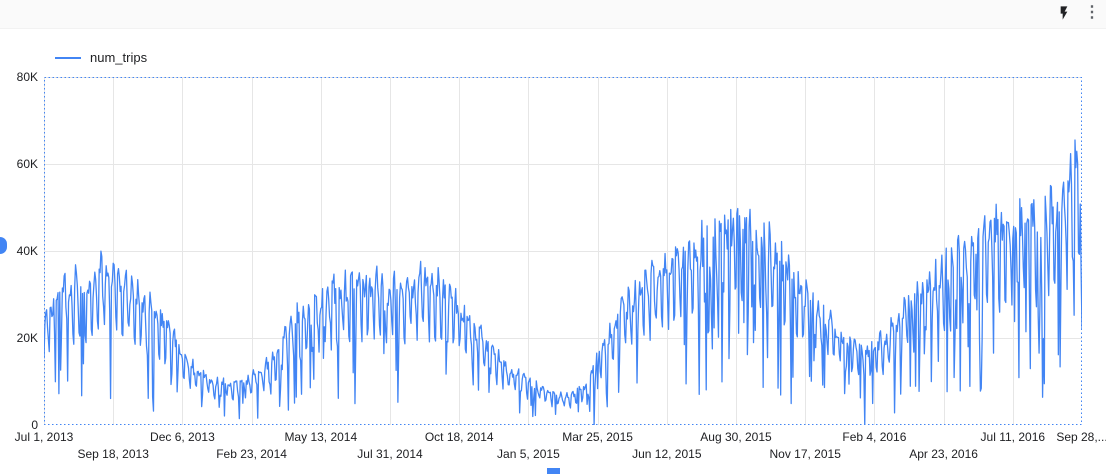 Image resolution: width=1106 pixels, height=474 pixels. I want to click on y-axis-label: 40K, so click(27, 251).